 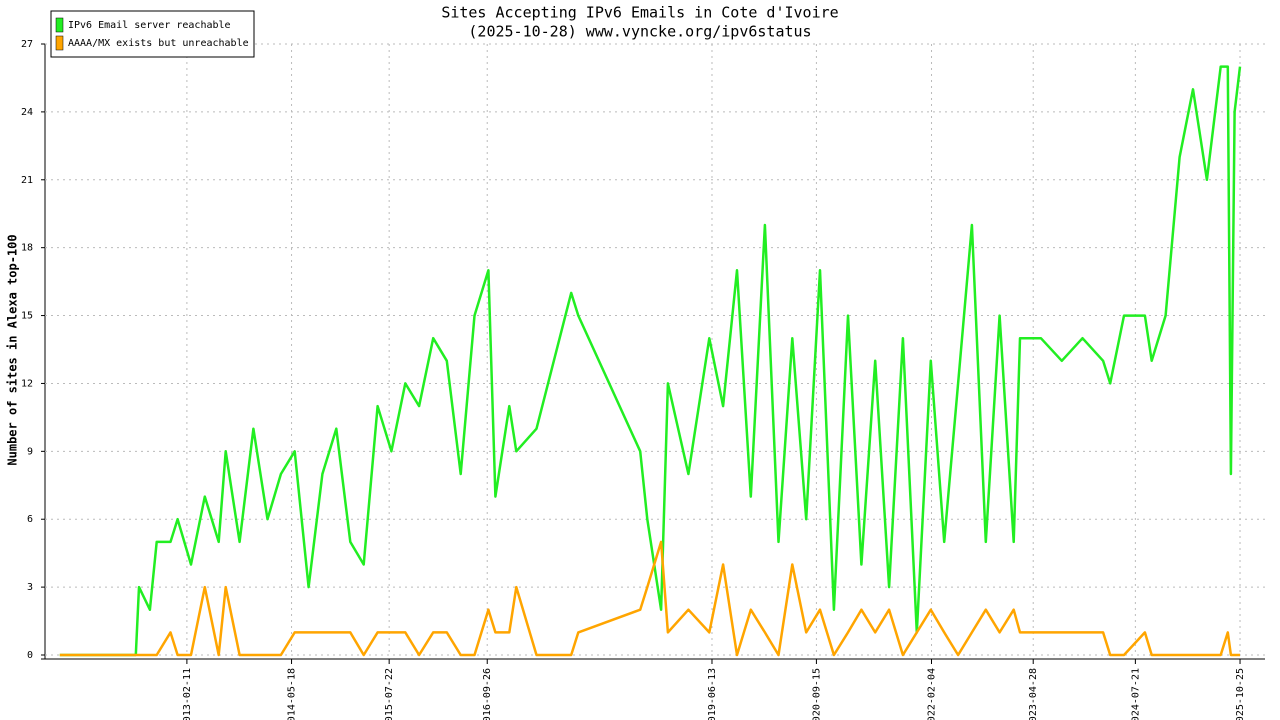 What do you see at coordinates (27, 383) in the screenshot?
I see `y-tick-label: 12` at bounding box center [27, 383].